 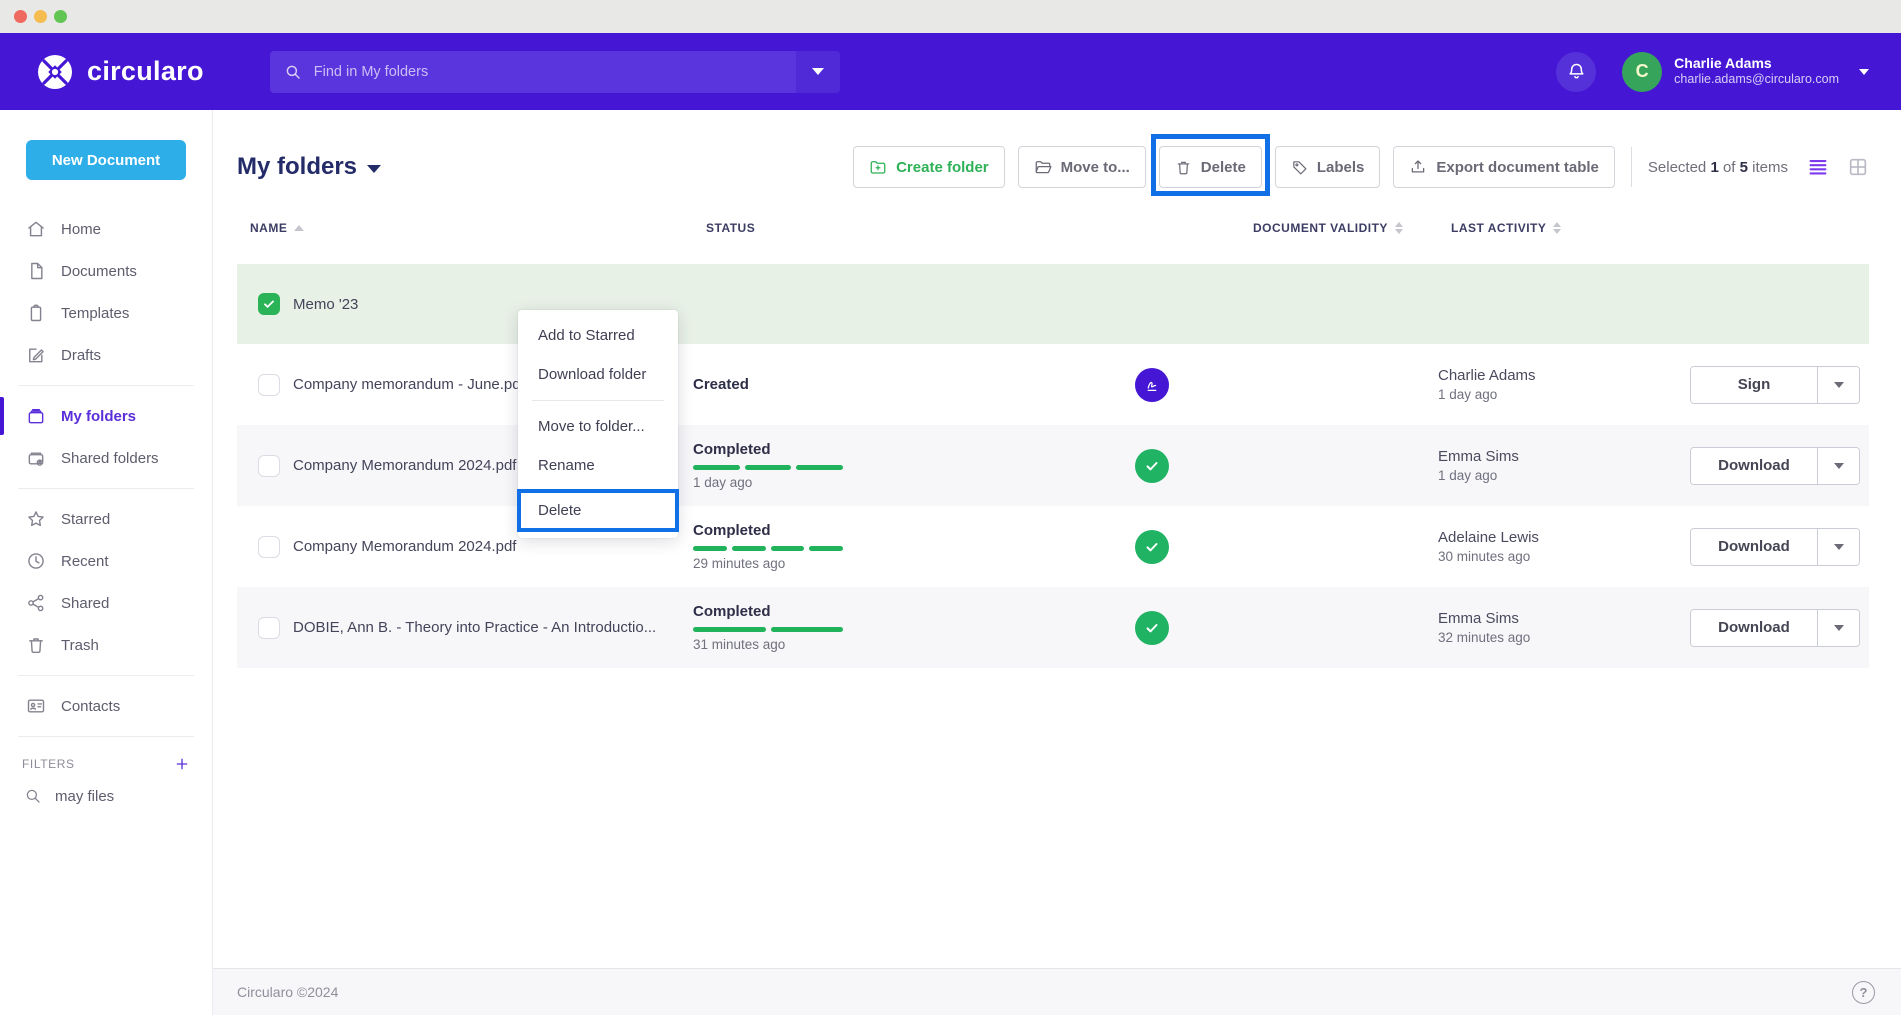 What do you see at coordinates (36, 706) in the screenshot?
I see `contact-card-icon` at bounding box center [36, 706].